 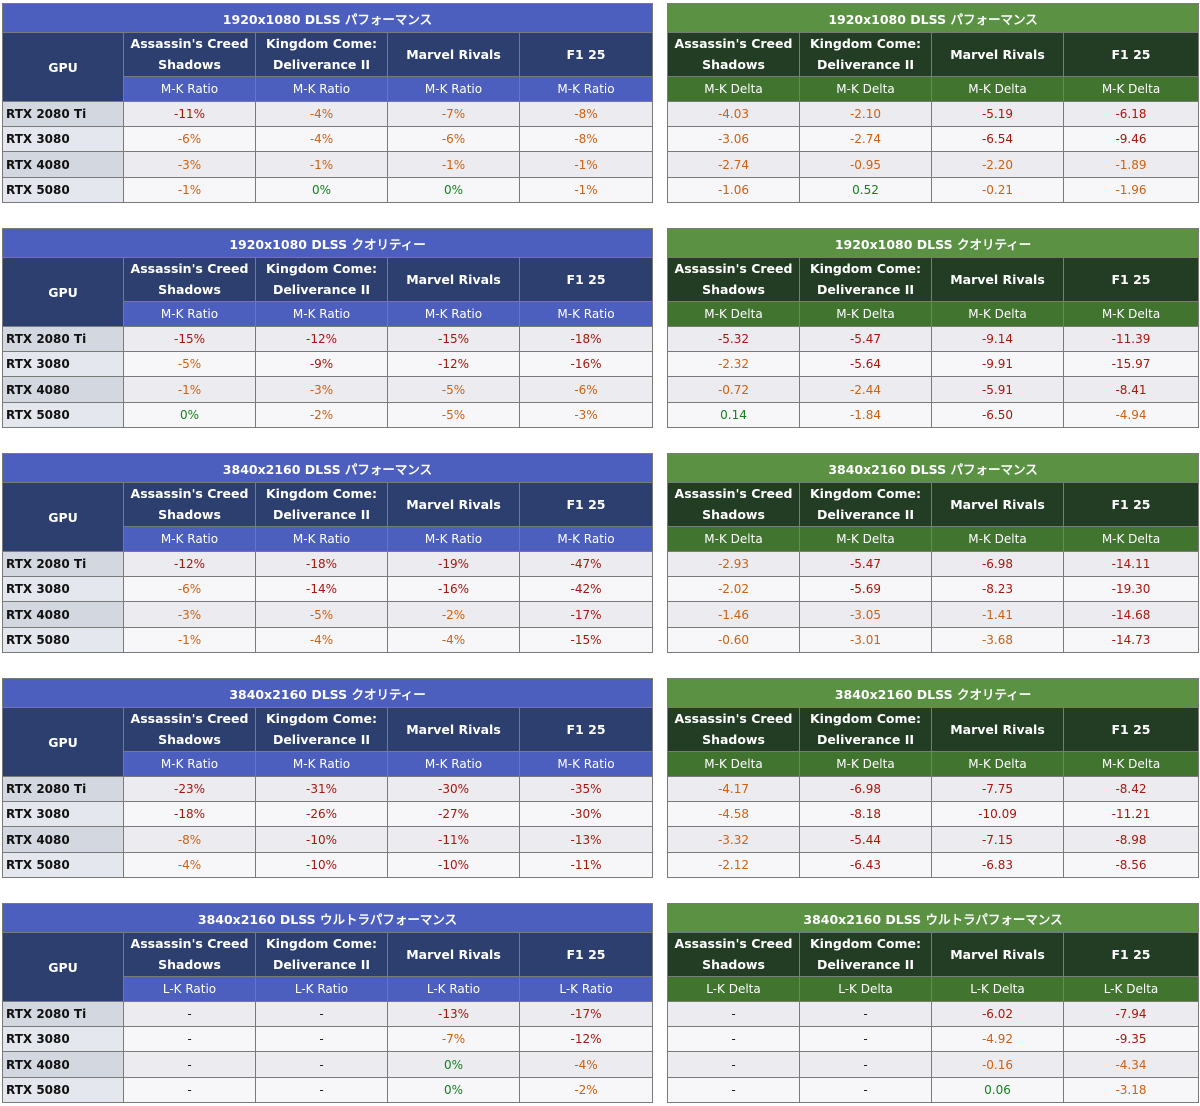 I want to click on ratio-value: -9%, so click(x=321, y=364).